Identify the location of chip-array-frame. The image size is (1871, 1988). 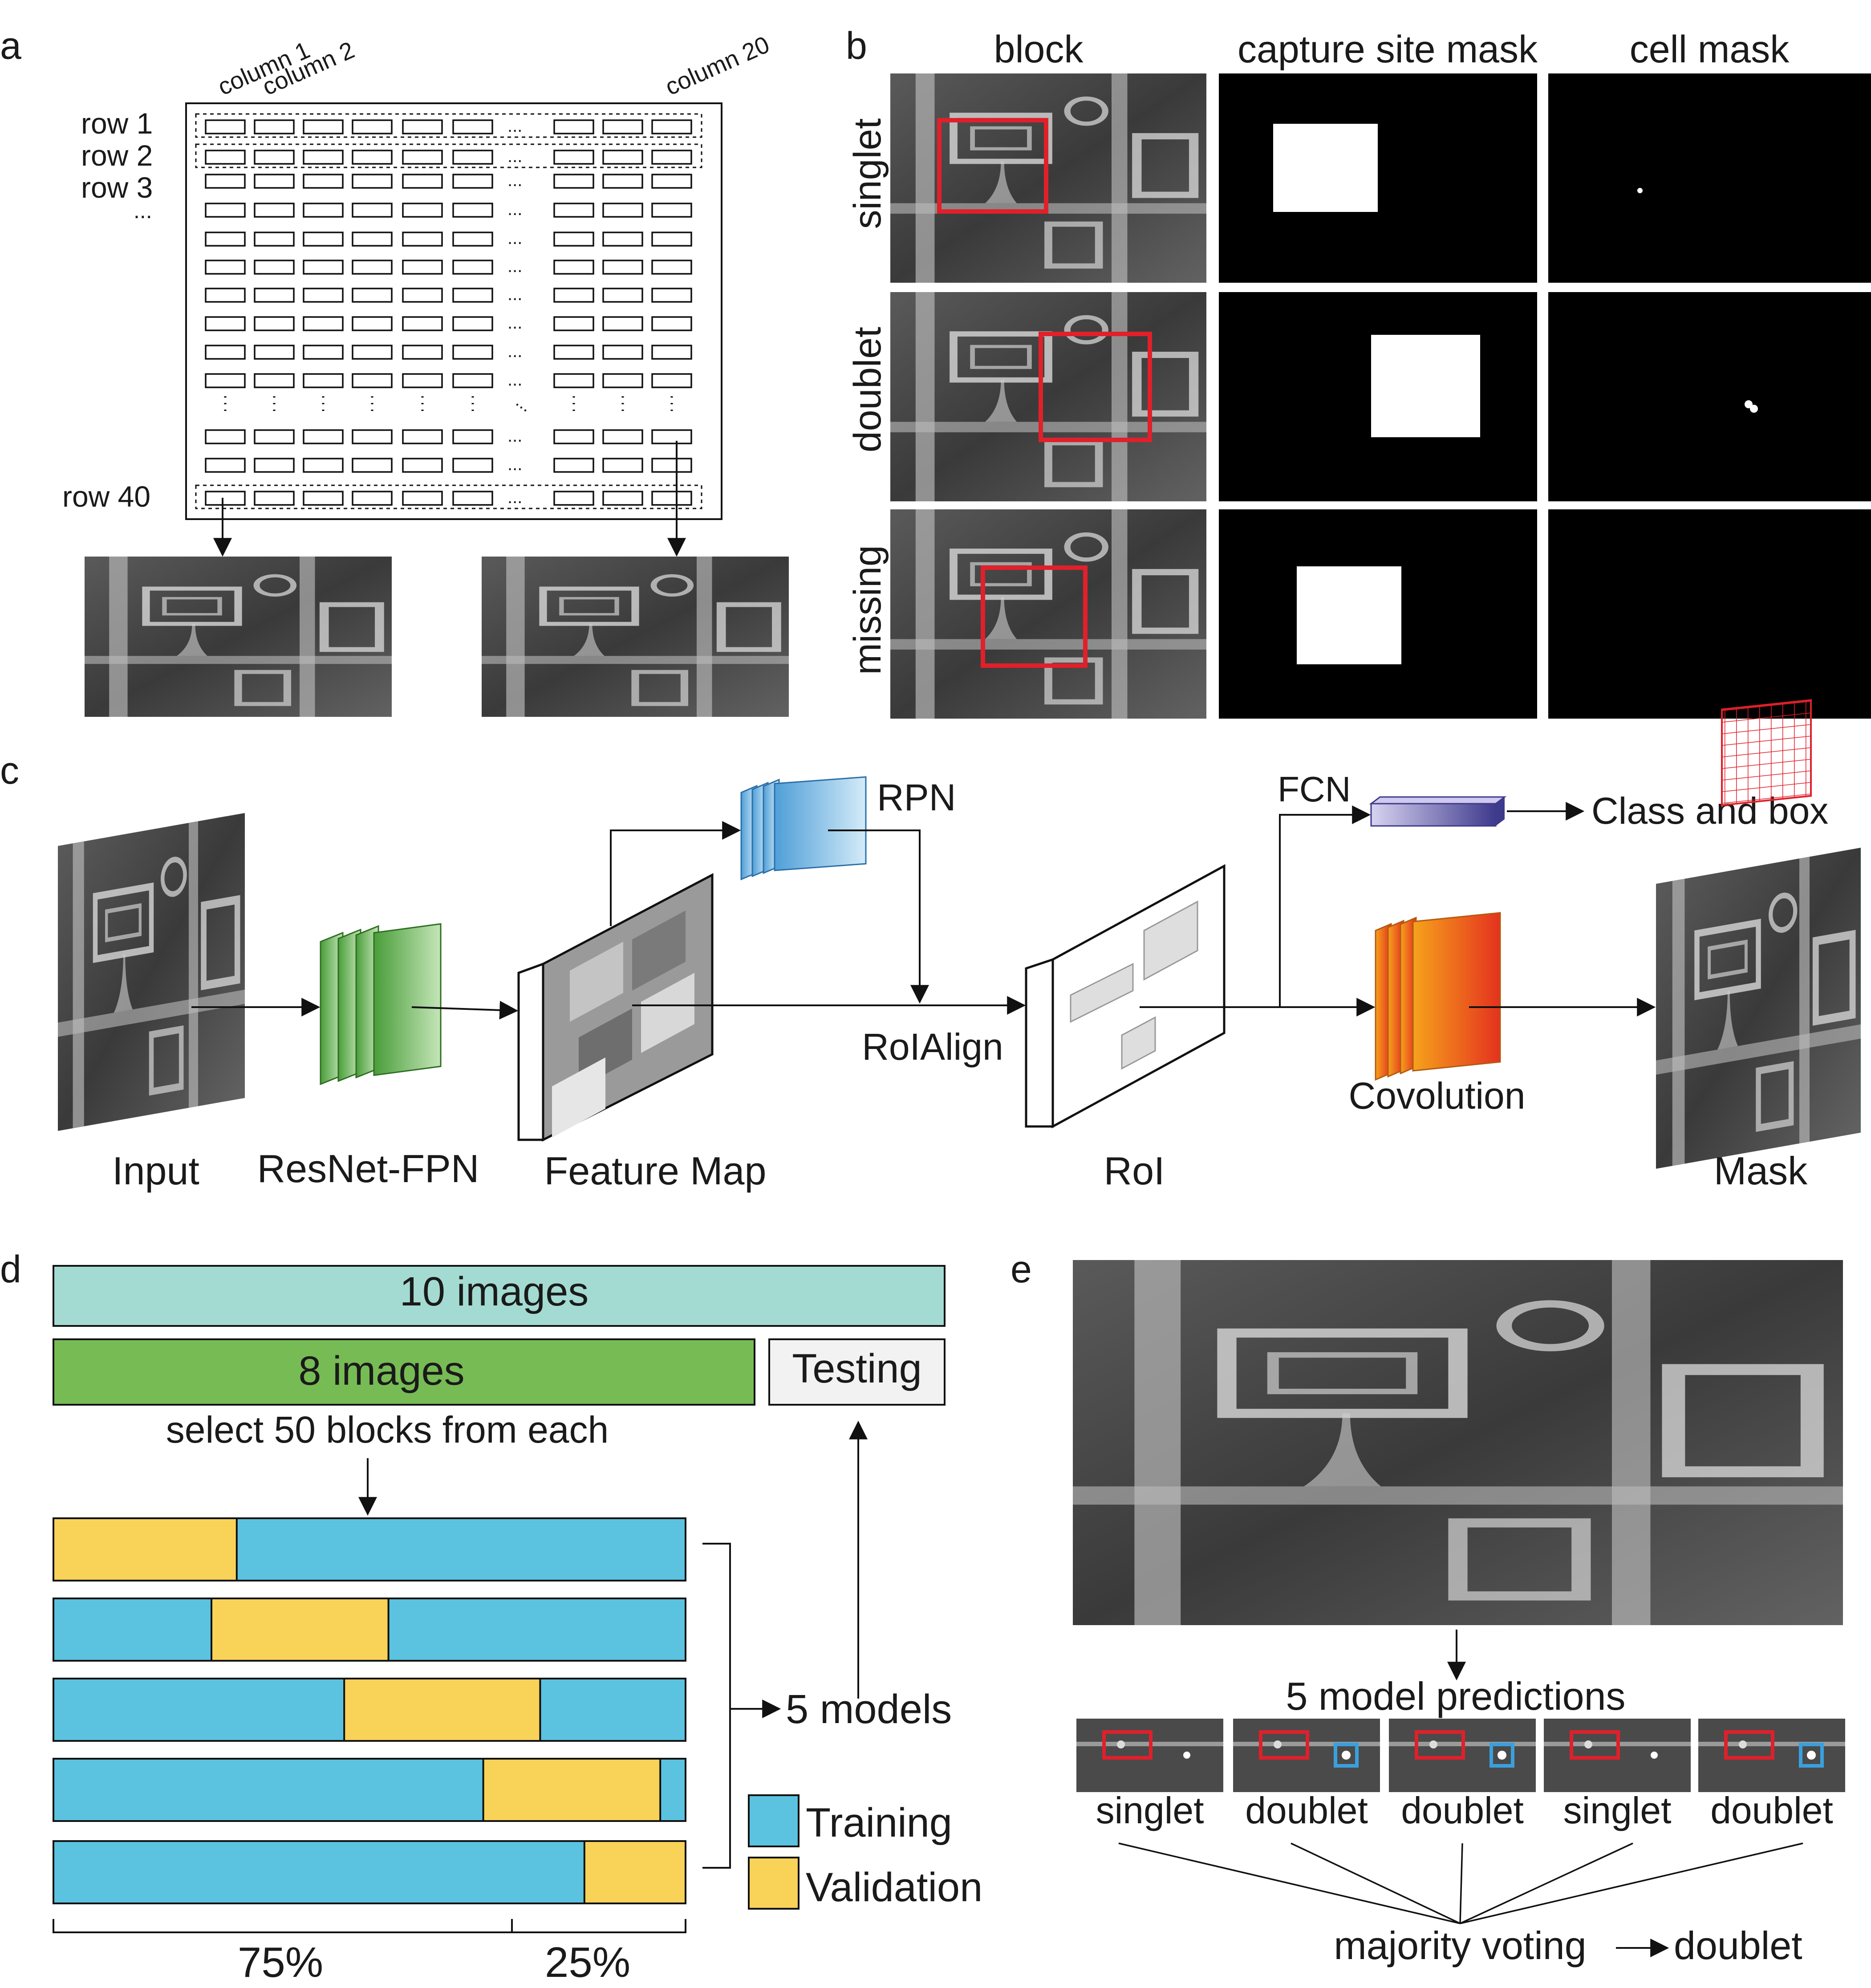
(453, 311).